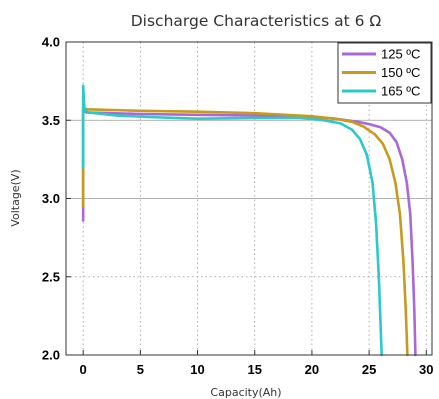  What do you see at coordinates (369, 369) in the screenshot?
I see `x-tick-label: 25` at bounding box center [369, 369].